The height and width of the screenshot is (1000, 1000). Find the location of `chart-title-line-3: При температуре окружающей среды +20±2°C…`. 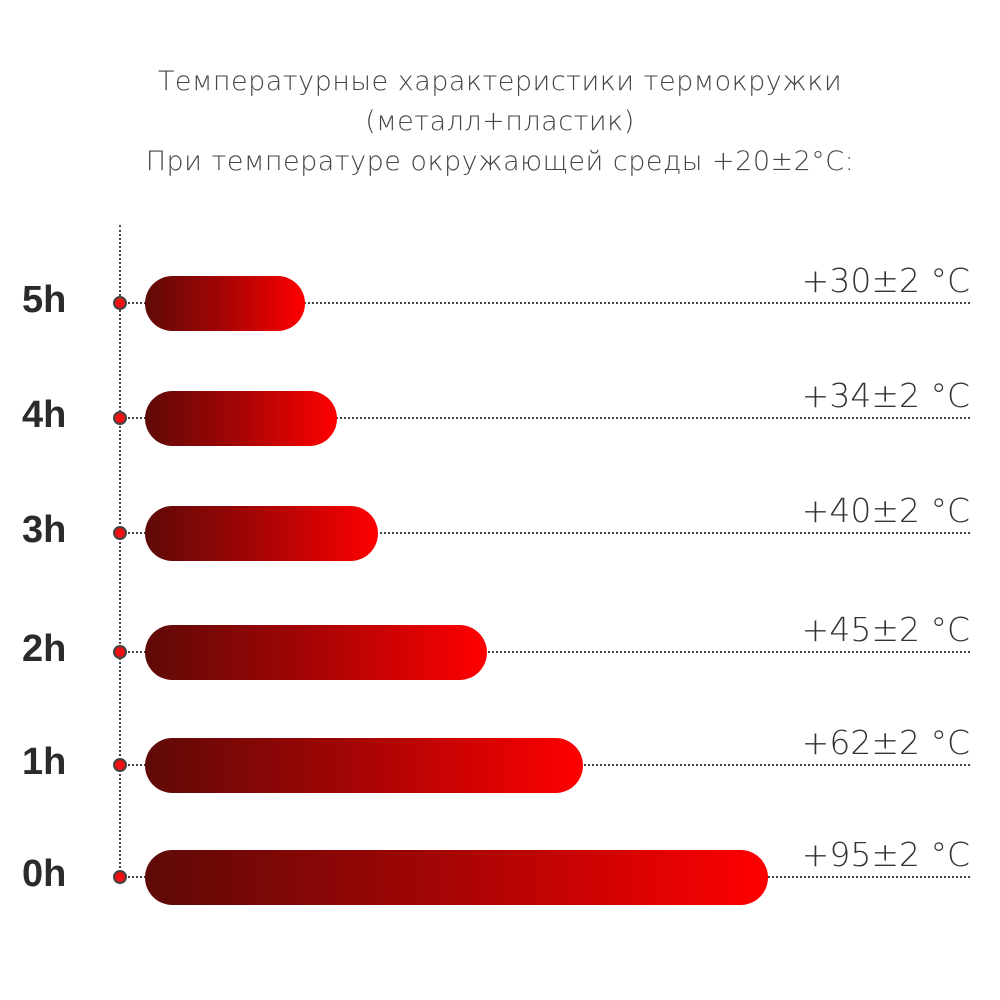

chart-title-line-3: При температуре окружающей среды +20±2°C… is located at coordinates (500, 161).